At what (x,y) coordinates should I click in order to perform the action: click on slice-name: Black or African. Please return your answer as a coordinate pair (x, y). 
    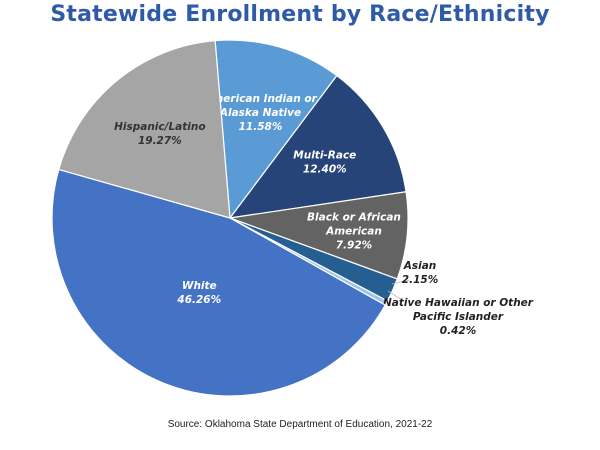
    Looking at the image, I should click on (354, 218).